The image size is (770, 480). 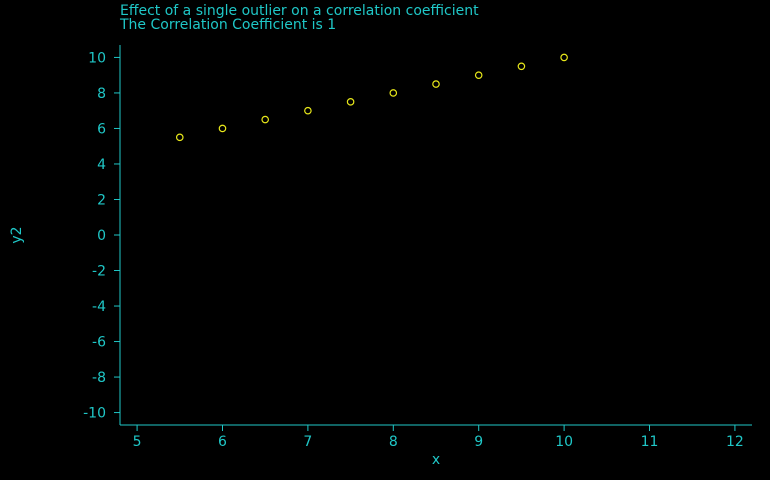 I want to click on x-axis-ticks: 5 6 7 8 9 10 11 12, so click(x=438, y=437).